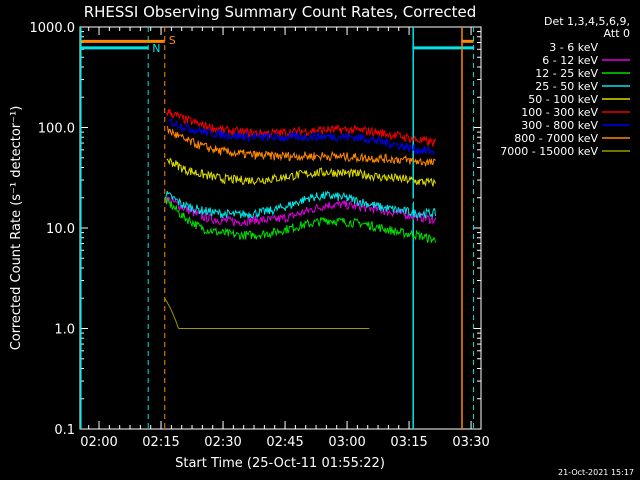  Describe the element at coordinates (559, 125) in the screenshot. I see `legend-label: 300 - 800 keV` at that location.